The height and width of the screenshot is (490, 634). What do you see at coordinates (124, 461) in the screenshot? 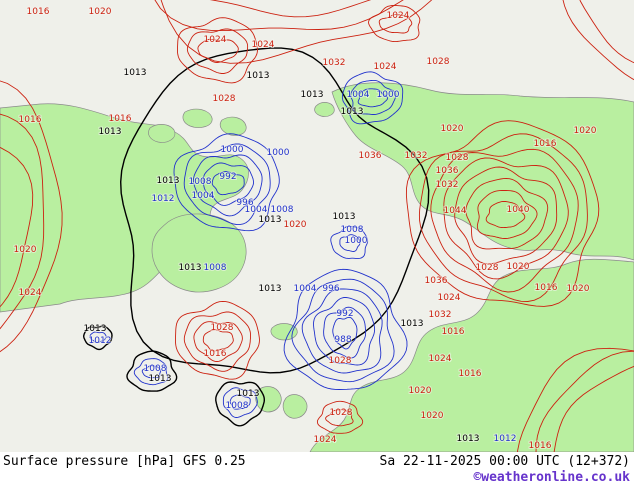
I see `map-title: Surface pressure [hPa] GFS 0.25` at bounding box center [124, 461].